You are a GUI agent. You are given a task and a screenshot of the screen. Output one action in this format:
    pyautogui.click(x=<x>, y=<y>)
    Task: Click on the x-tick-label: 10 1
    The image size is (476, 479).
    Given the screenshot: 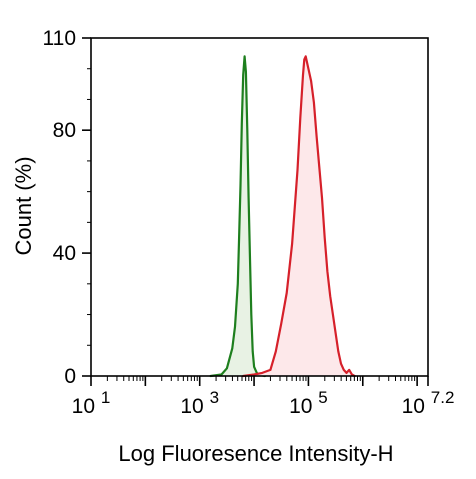 What is the action you would take?
    pyautogui.click(x=91, y=403)
    